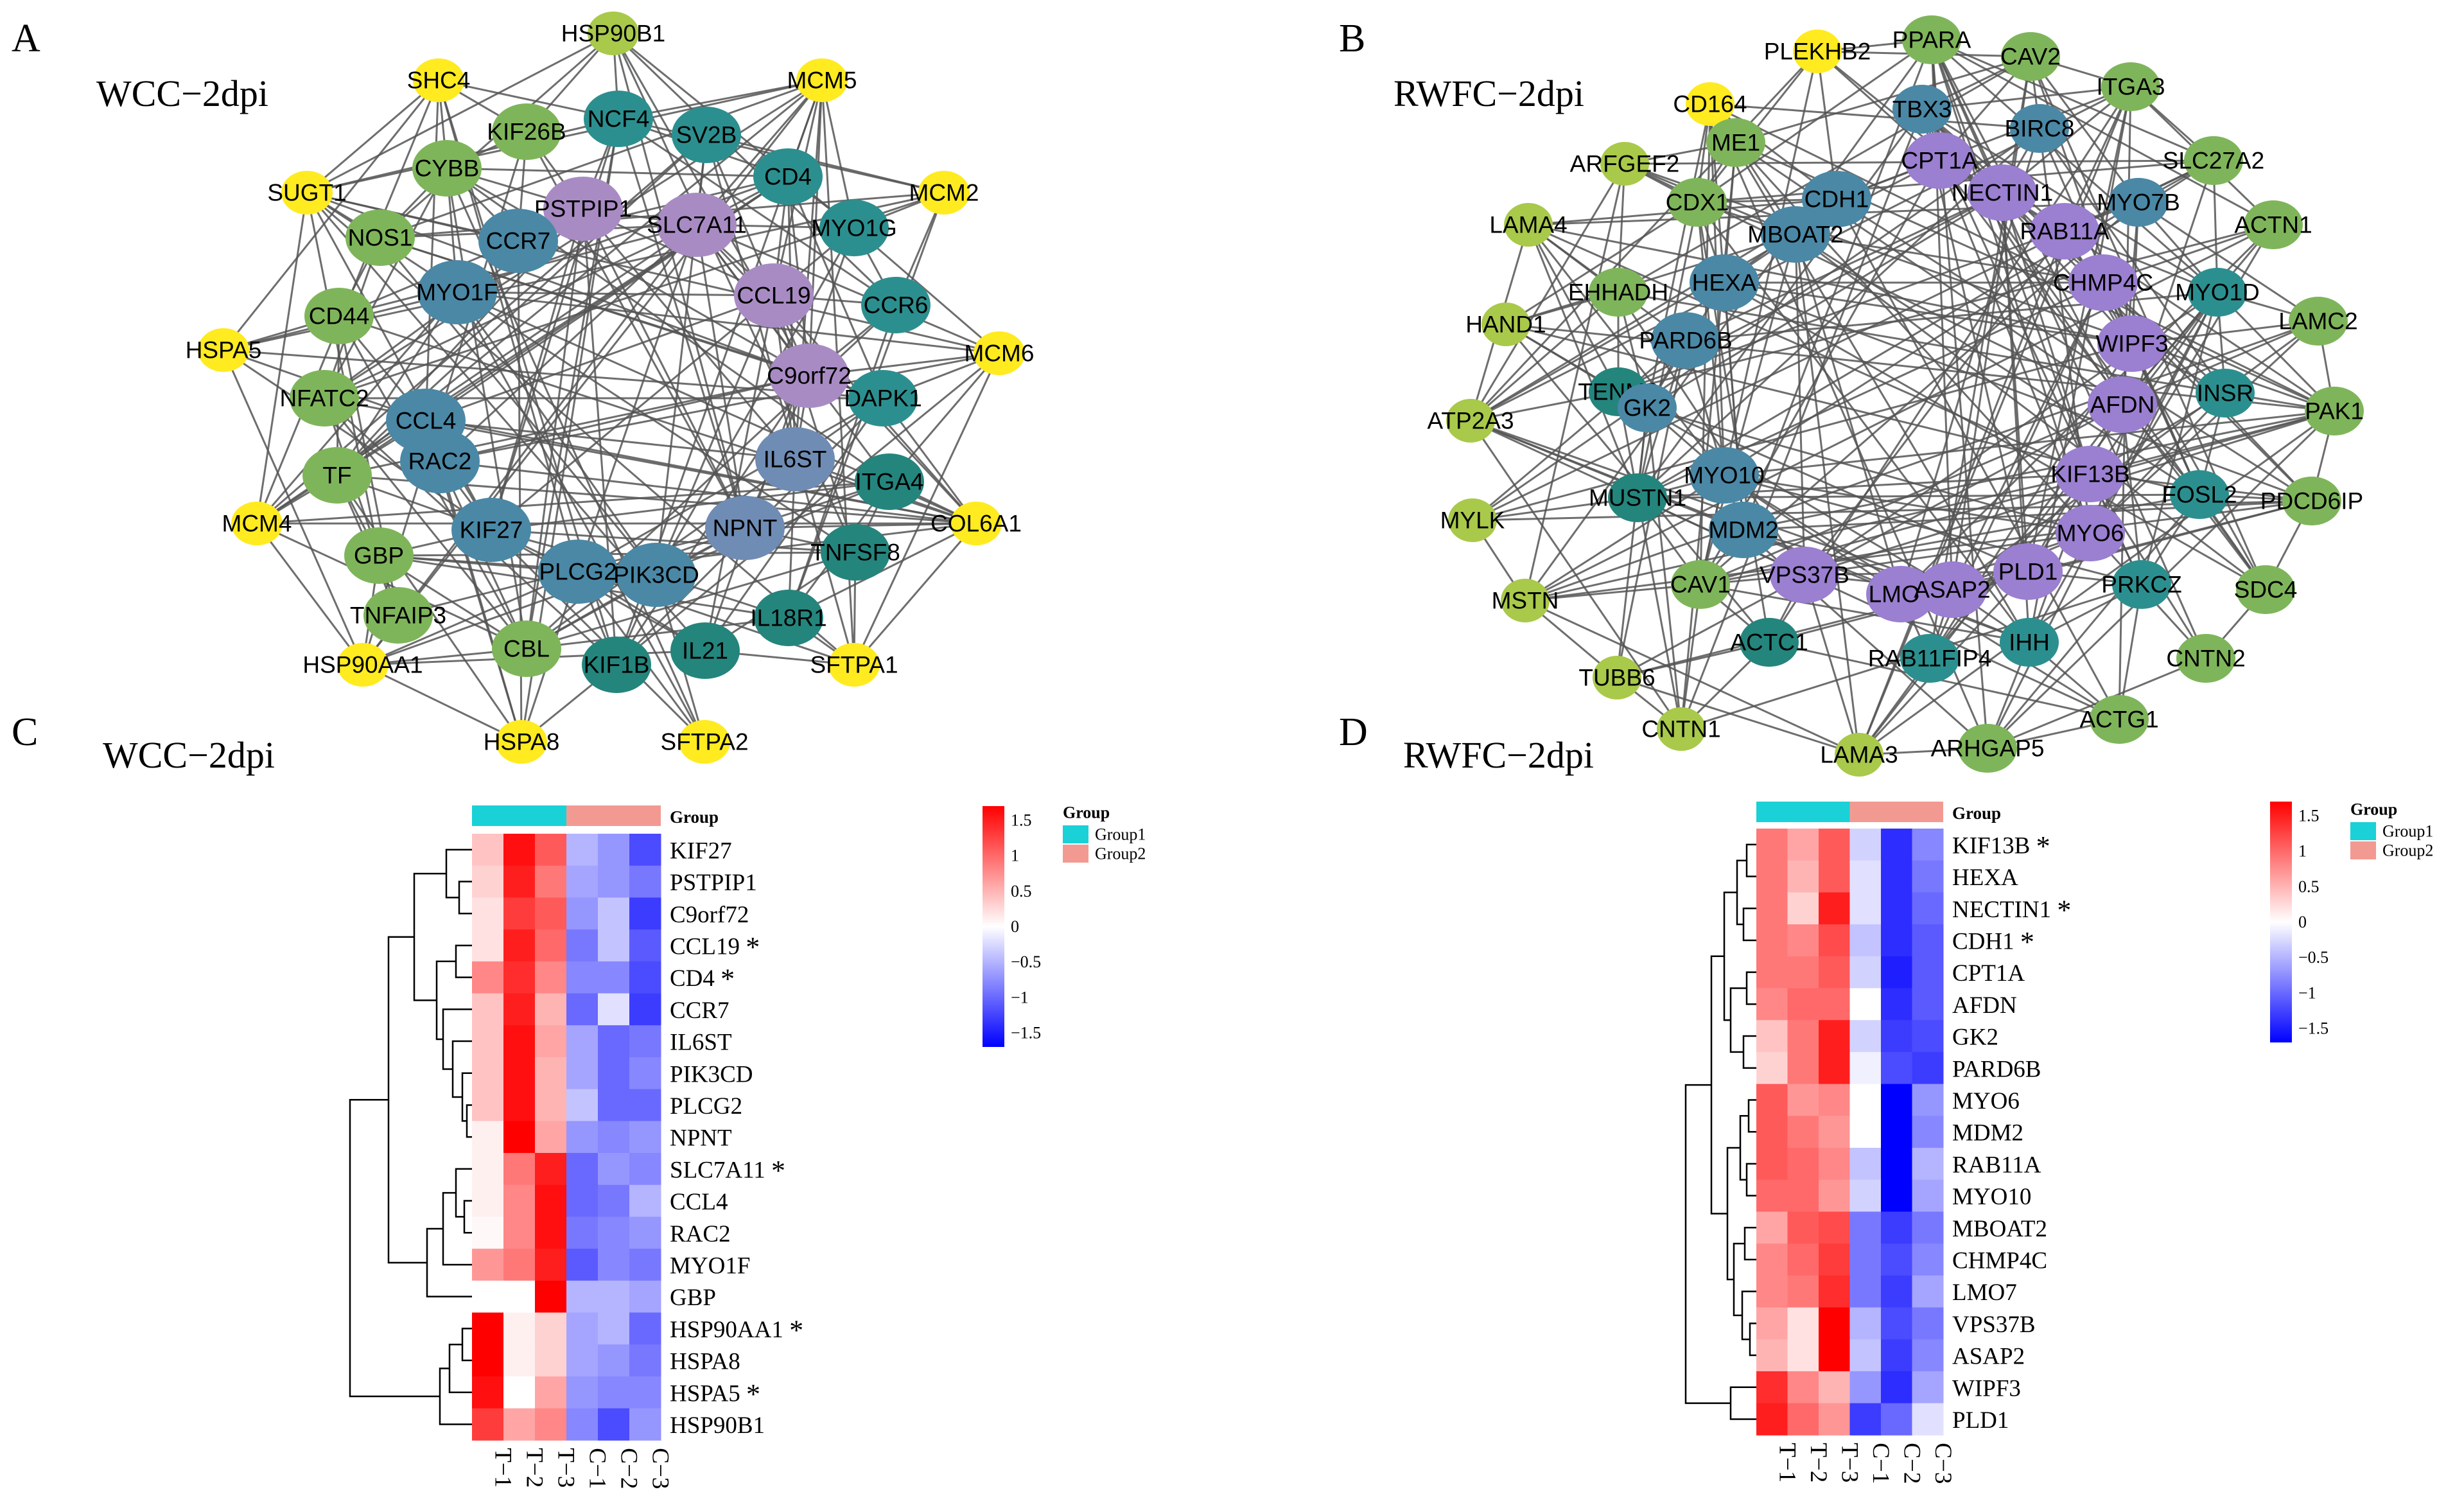  What do you see at coordinates (822, 81) in the screenshot?
I see `panel-a-node-label: MCM5` at bounding box center [822, 81].